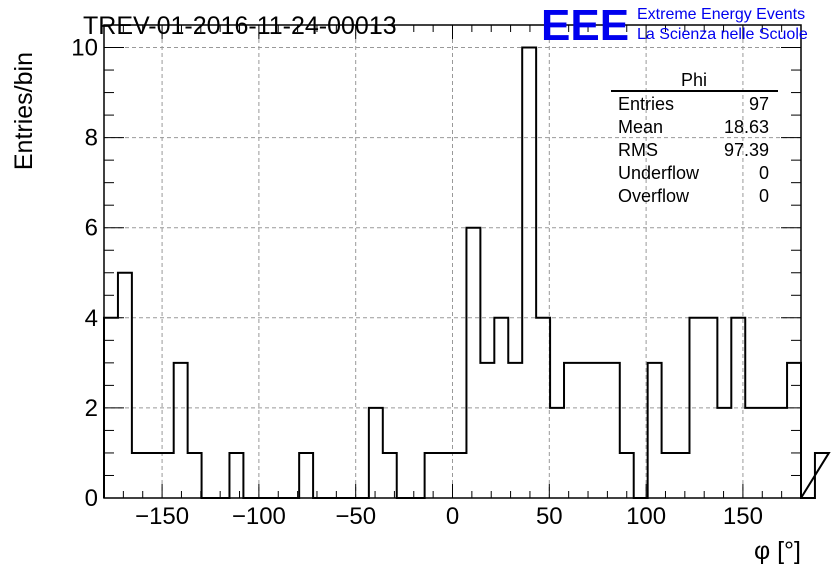  Describe the element at coordinates (585, 25) in the screenshot. I see `eee-logo: EEE` at that location.